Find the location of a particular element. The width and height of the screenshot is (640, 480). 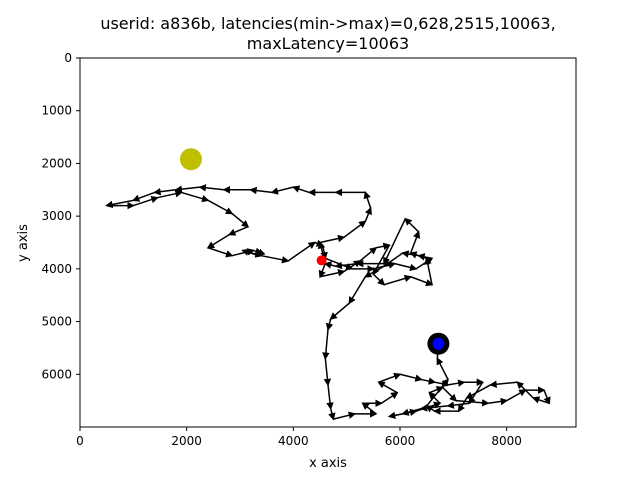

y-axis-ticks: 0 1000 2000 3000 4000 5000 6000 is located at coordinates (60, 216).